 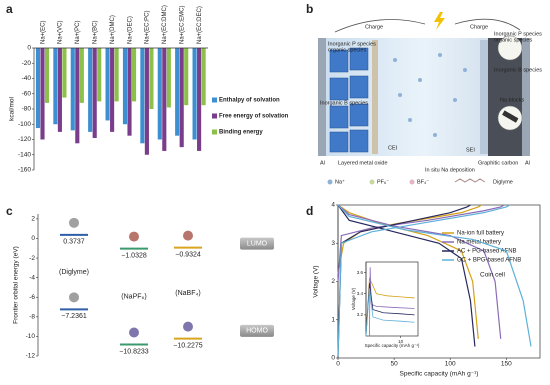 I want to click on level-tag-label: HOMO, so click(x=257, y=331).